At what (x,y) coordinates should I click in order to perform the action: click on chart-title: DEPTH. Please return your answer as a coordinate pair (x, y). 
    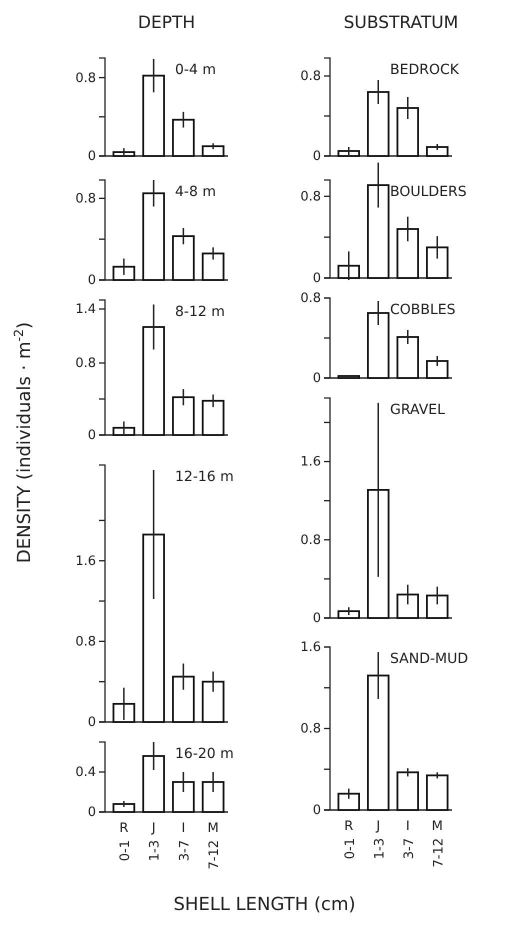
    Looking at the image, I should click on (167, 23).